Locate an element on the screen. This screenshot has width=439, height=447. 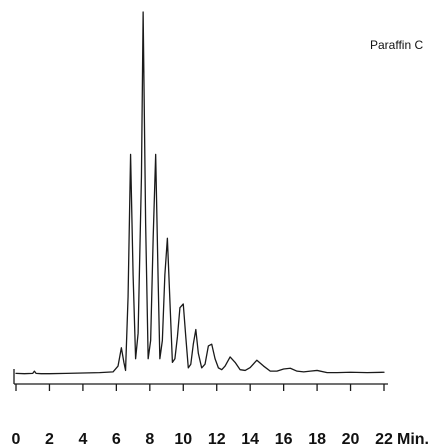
x-tick-label-12: 12 is located at coordinates (217, 439).